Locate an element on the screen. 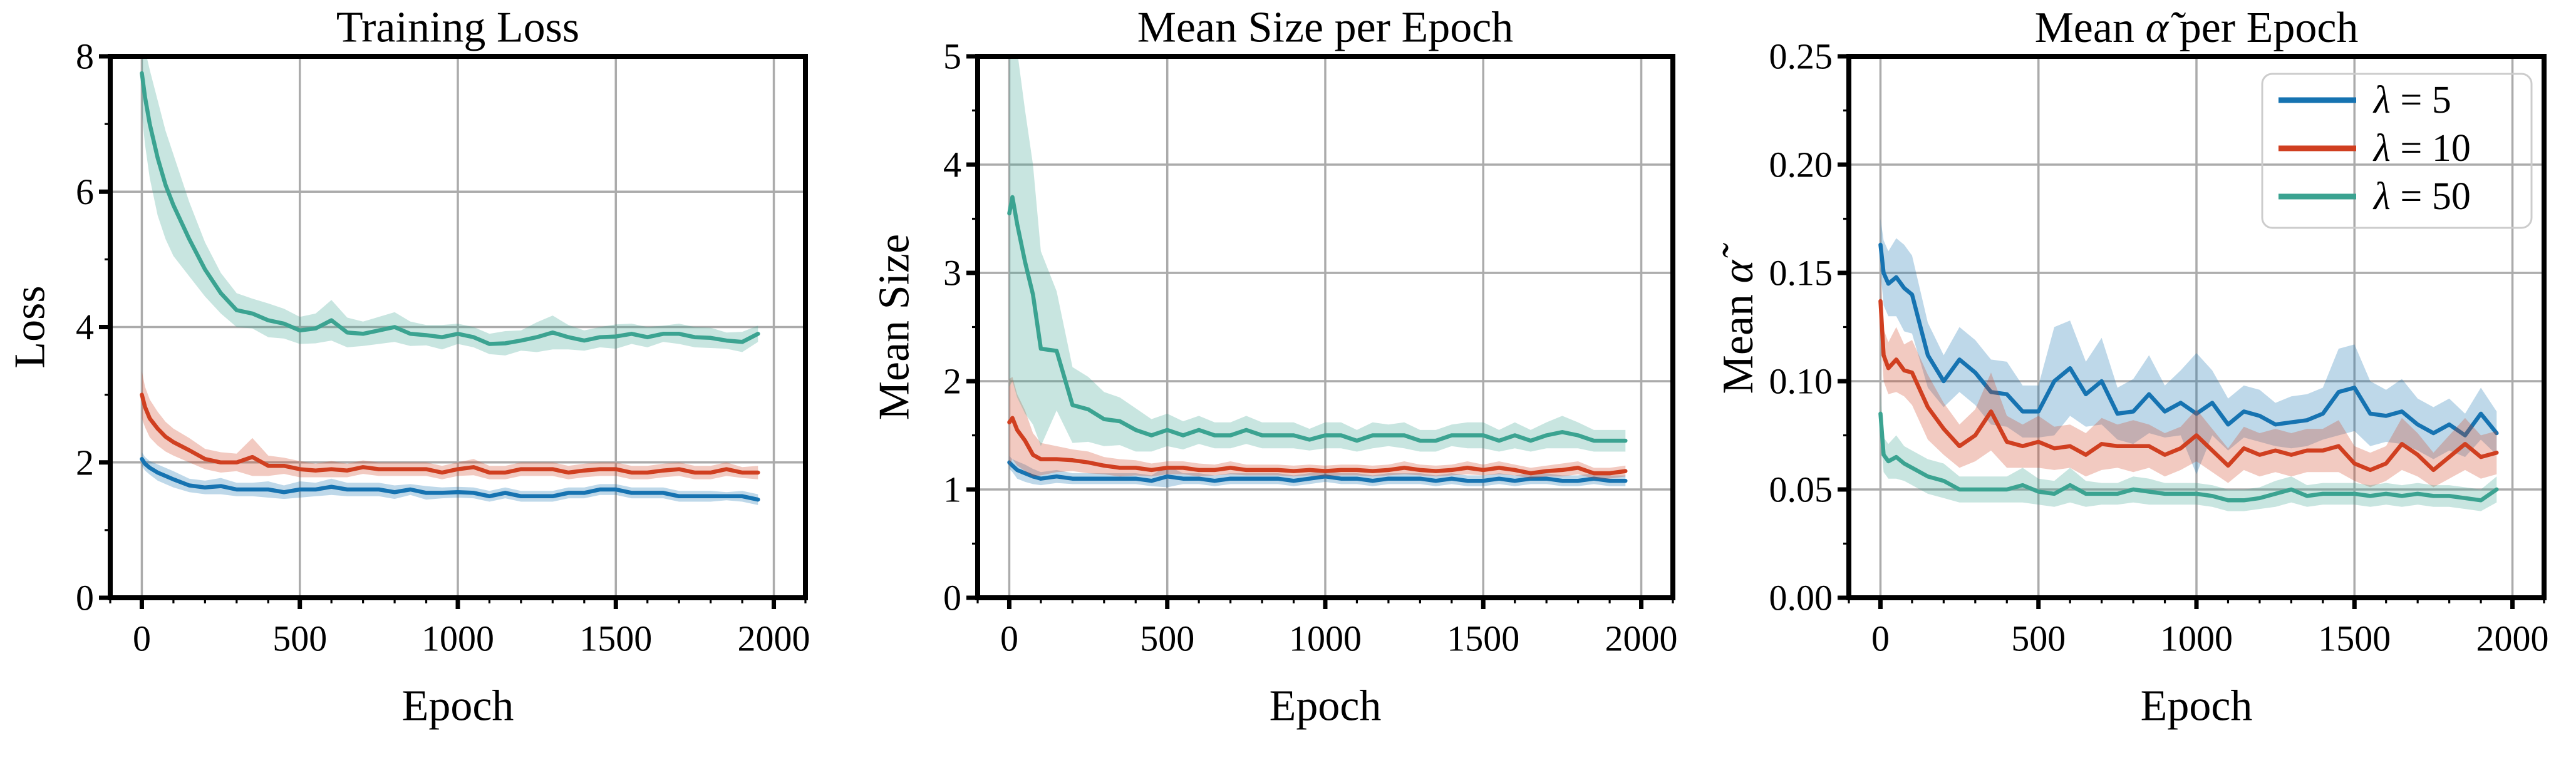  y-tick-label: 6 is located at coordinates (85, 192).